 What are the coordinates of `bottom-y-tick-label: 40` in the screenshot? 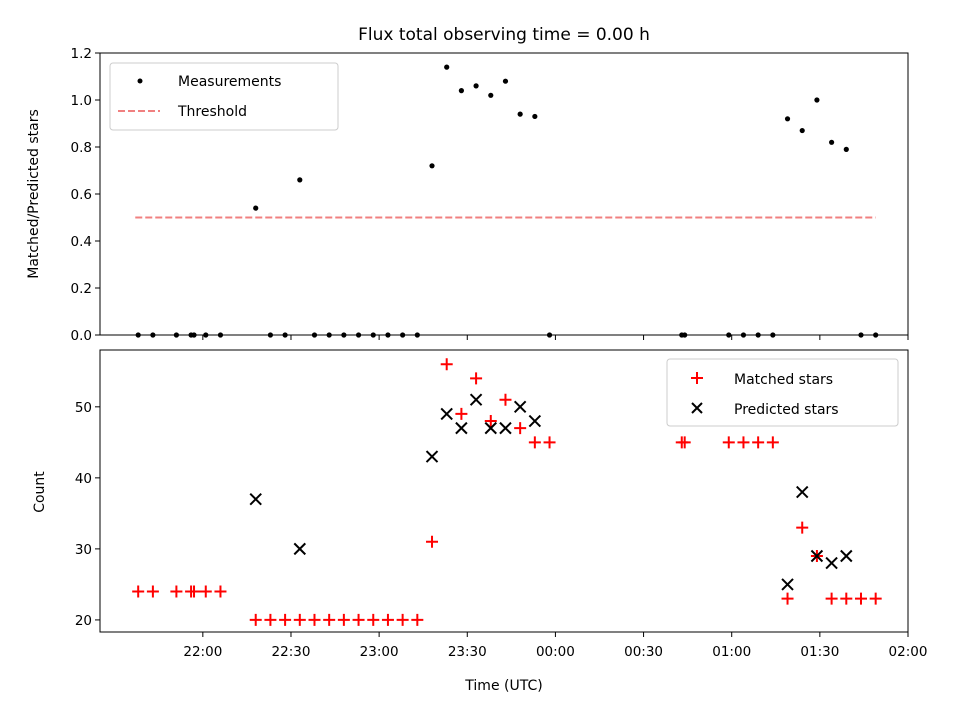 It's located at (83, 479).